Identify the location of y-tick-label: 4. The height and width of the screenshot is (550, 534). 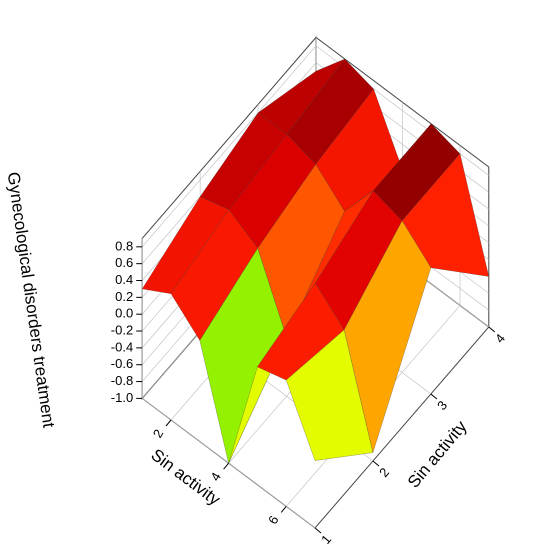
(500, 338).